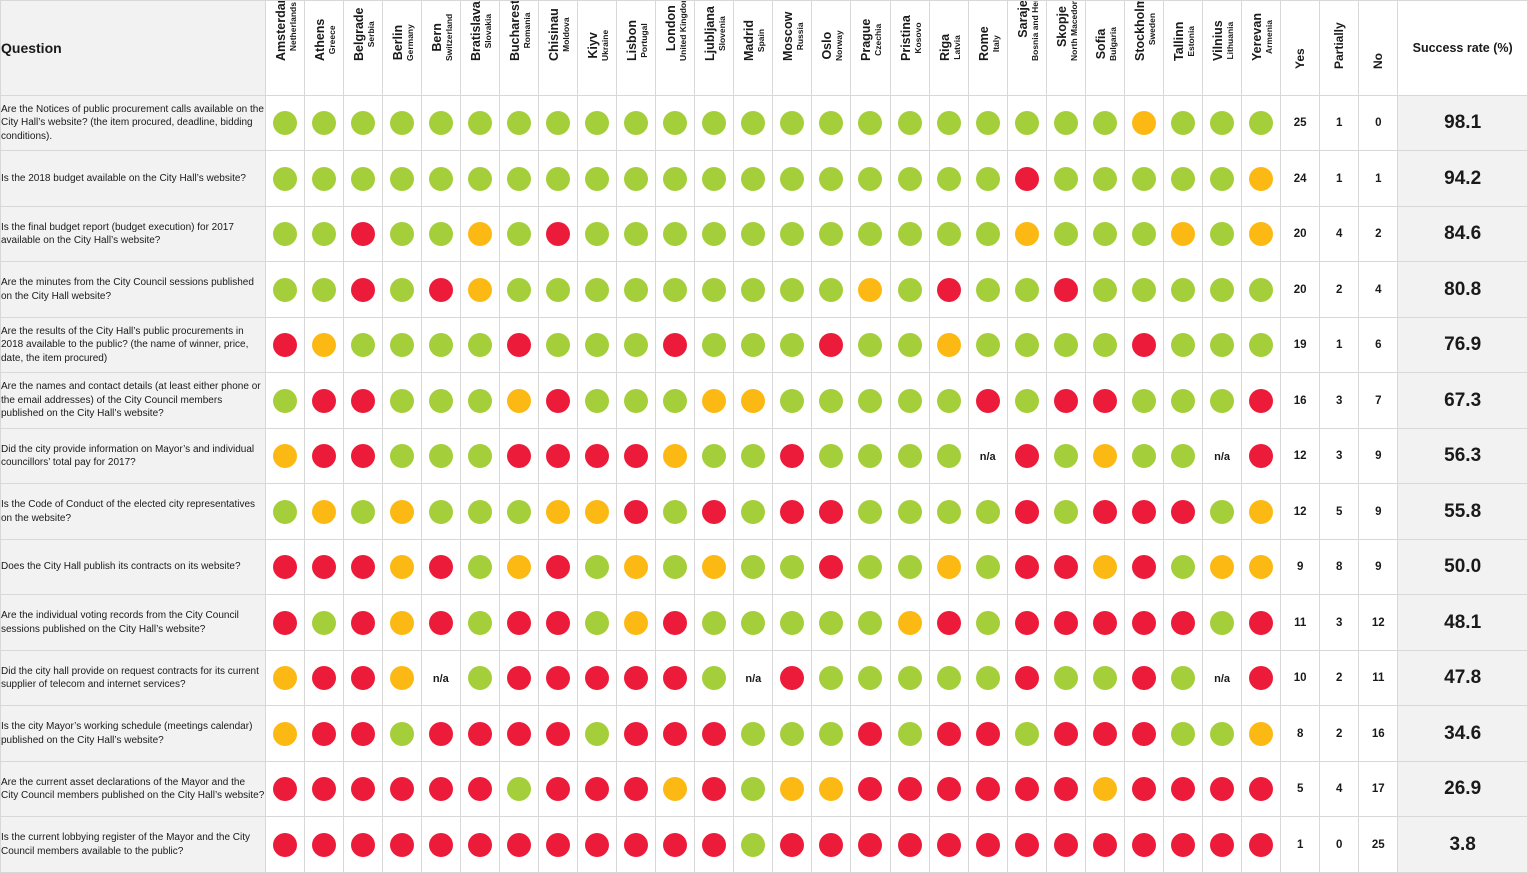 The image size is (1528, 873). Describe the element at coordinates (1139, 30) in the screenshot. I see `city-name: Stockholm` at that location.